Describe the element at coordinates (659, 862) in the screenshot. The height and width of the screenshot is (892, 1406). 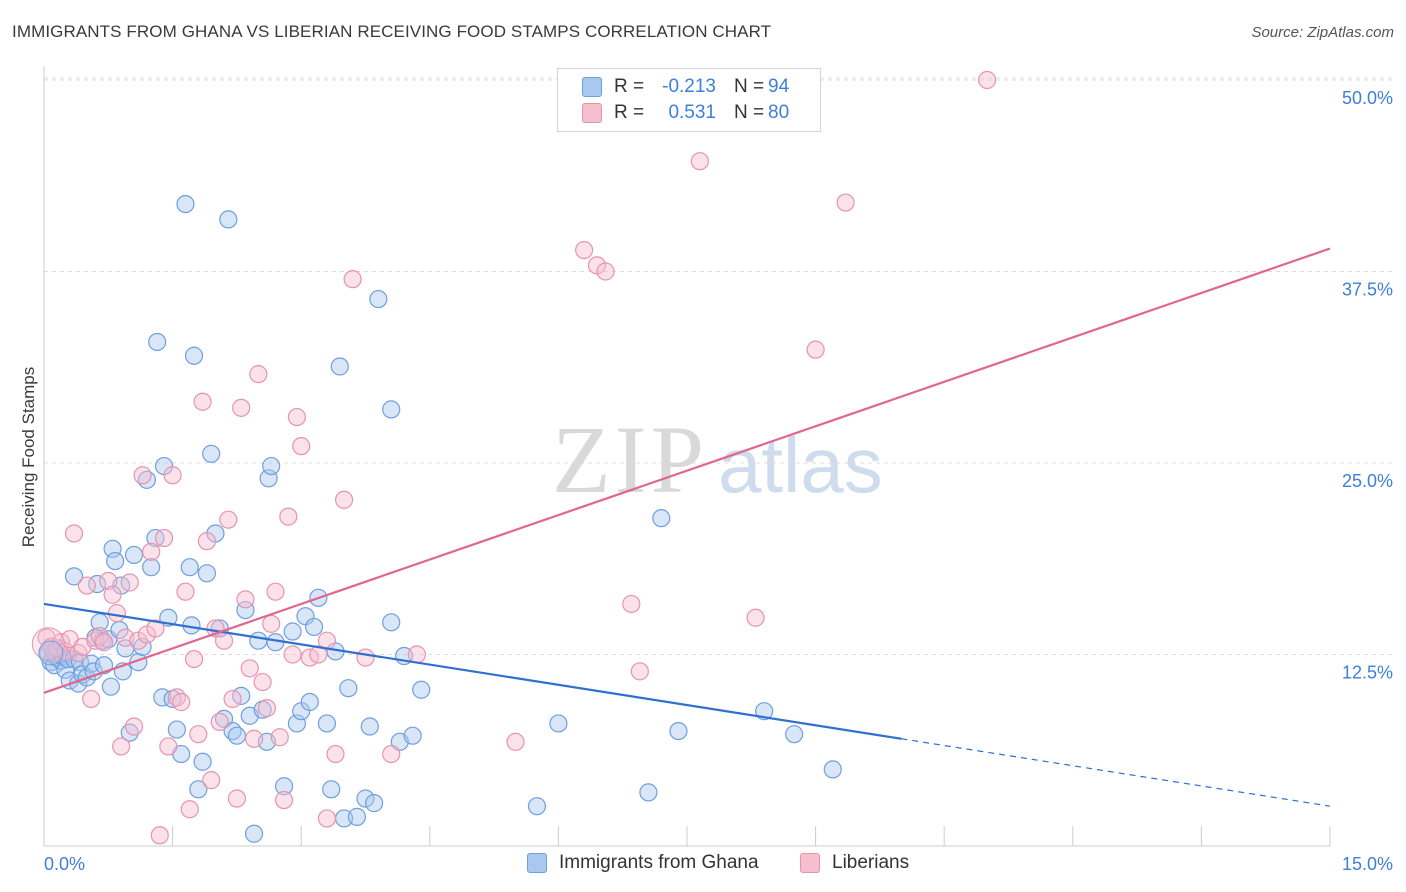
I see `series-legend-label: Immigrants from Ghana` at that location.